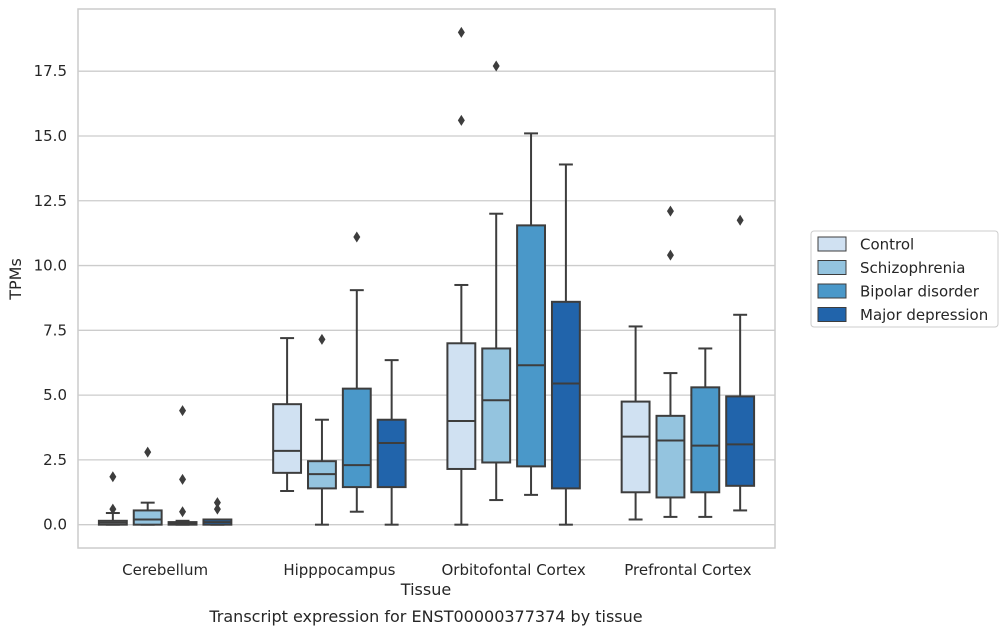  I want to click on y-tick-label: 10.0, so click(50, 266).